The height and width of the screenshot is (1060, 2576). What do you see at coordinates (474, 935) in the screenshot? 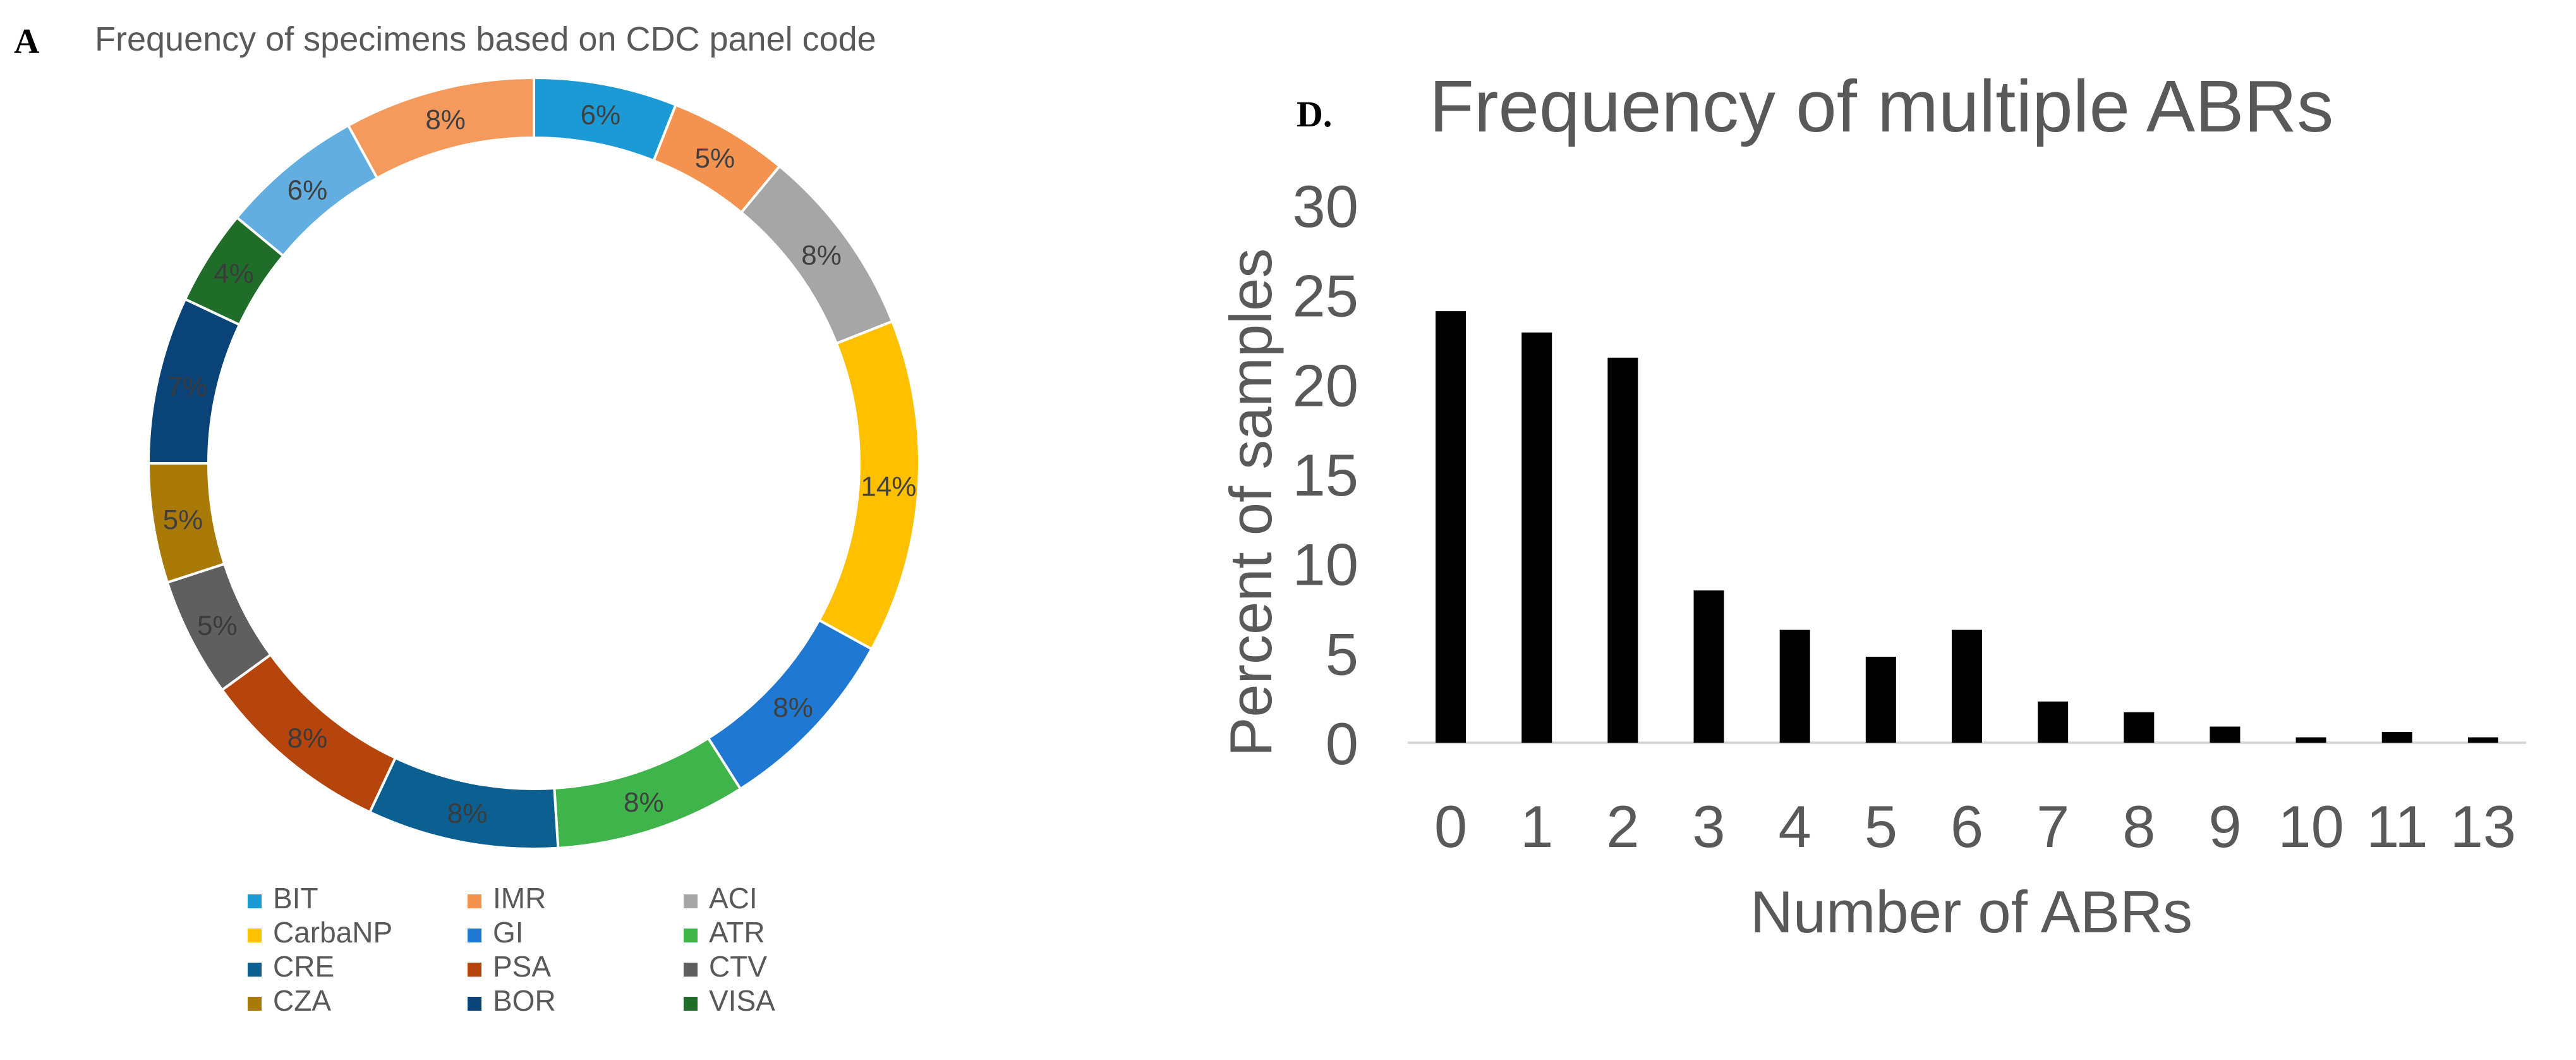
I see `legend-swatch-gi` at bounding box center [474, 935].